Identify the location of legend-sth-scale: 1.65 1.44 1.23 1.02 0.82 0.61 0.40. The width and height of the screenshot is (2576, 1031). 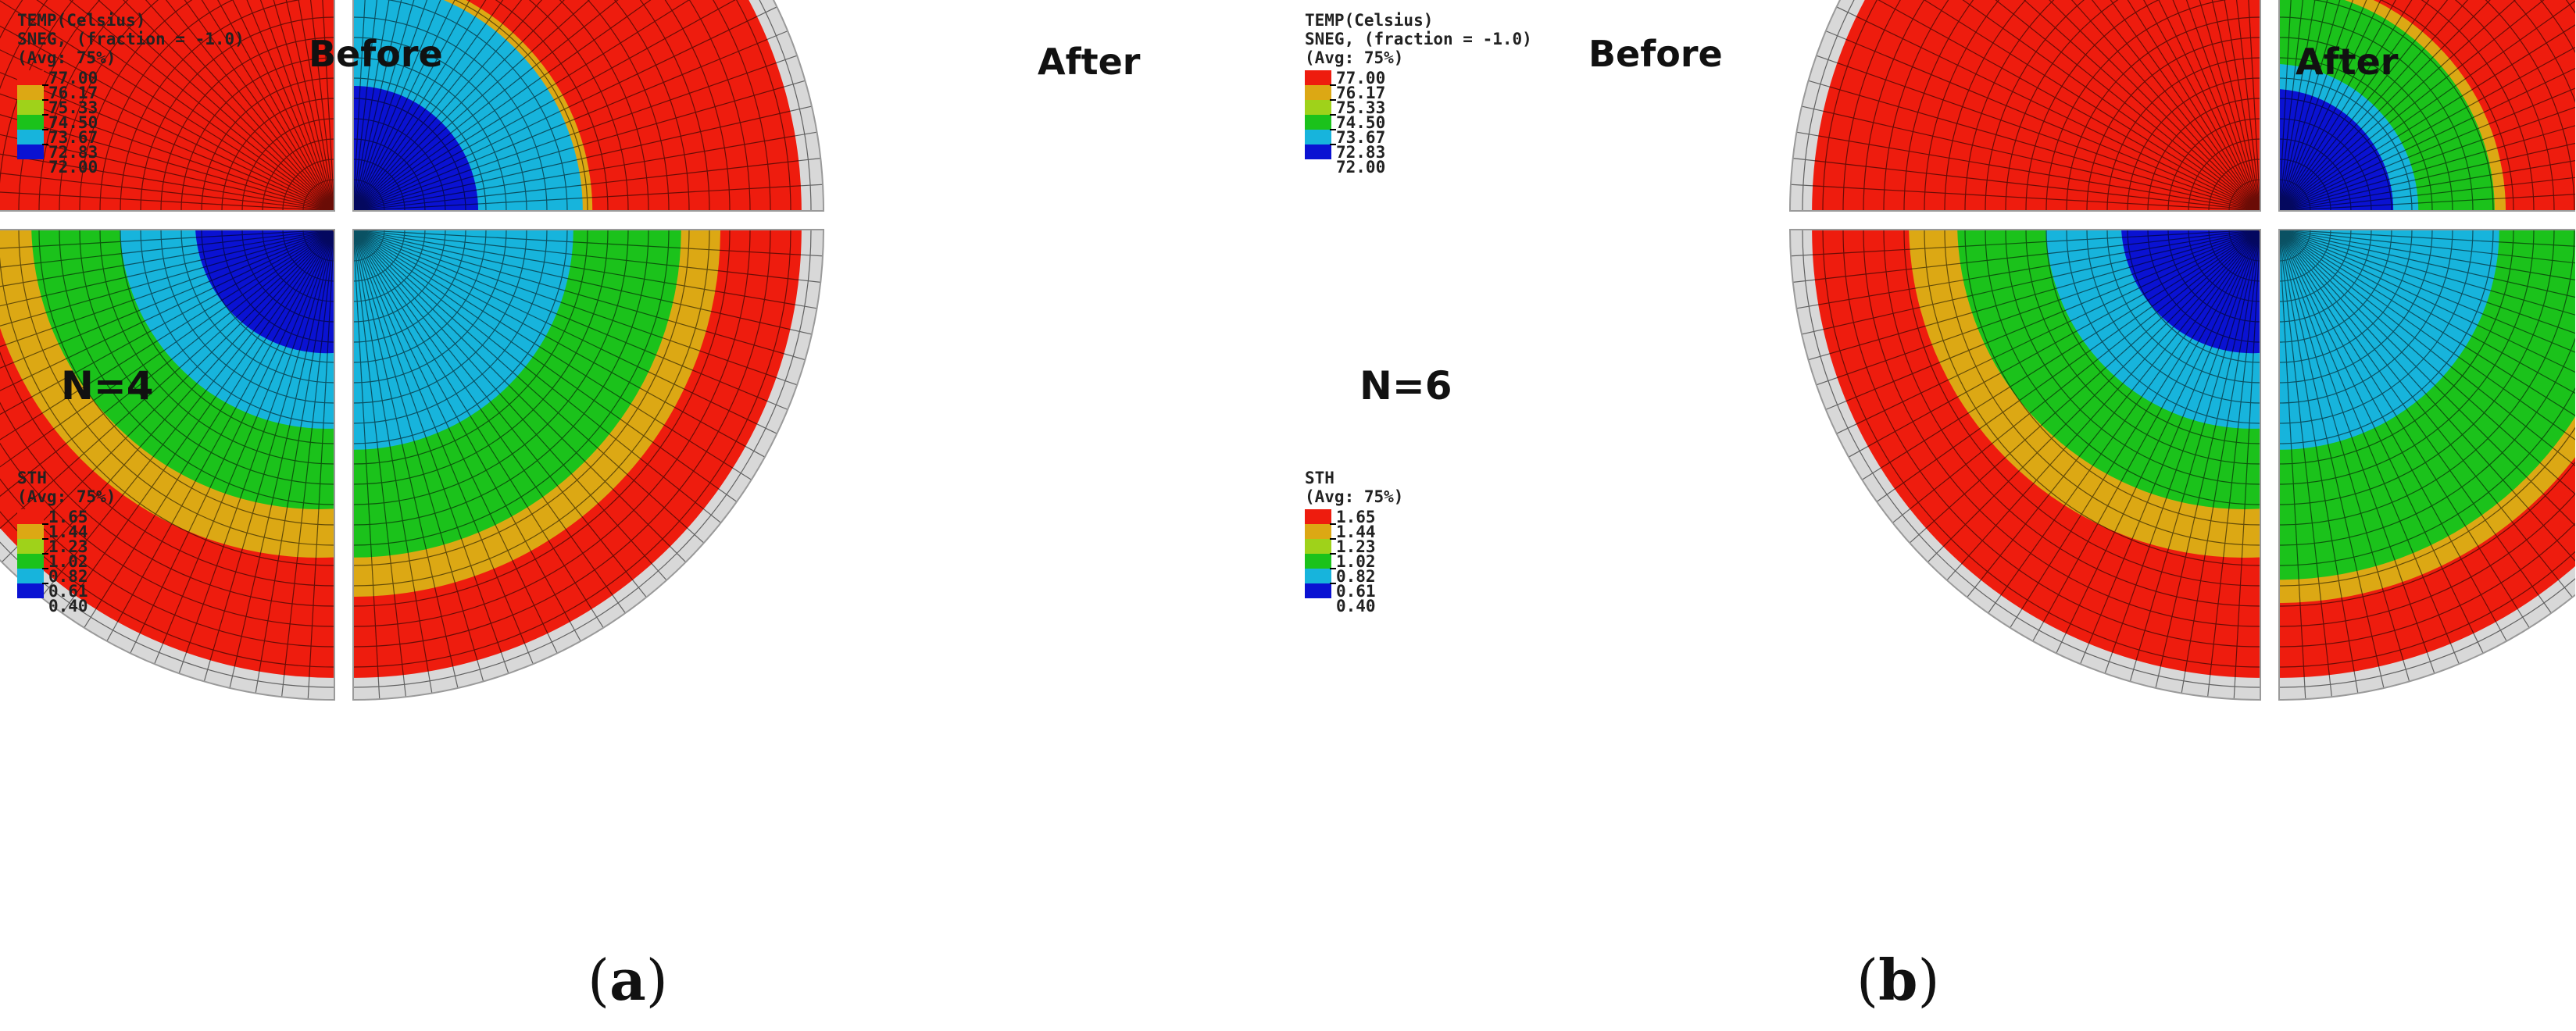
(1354, 561).